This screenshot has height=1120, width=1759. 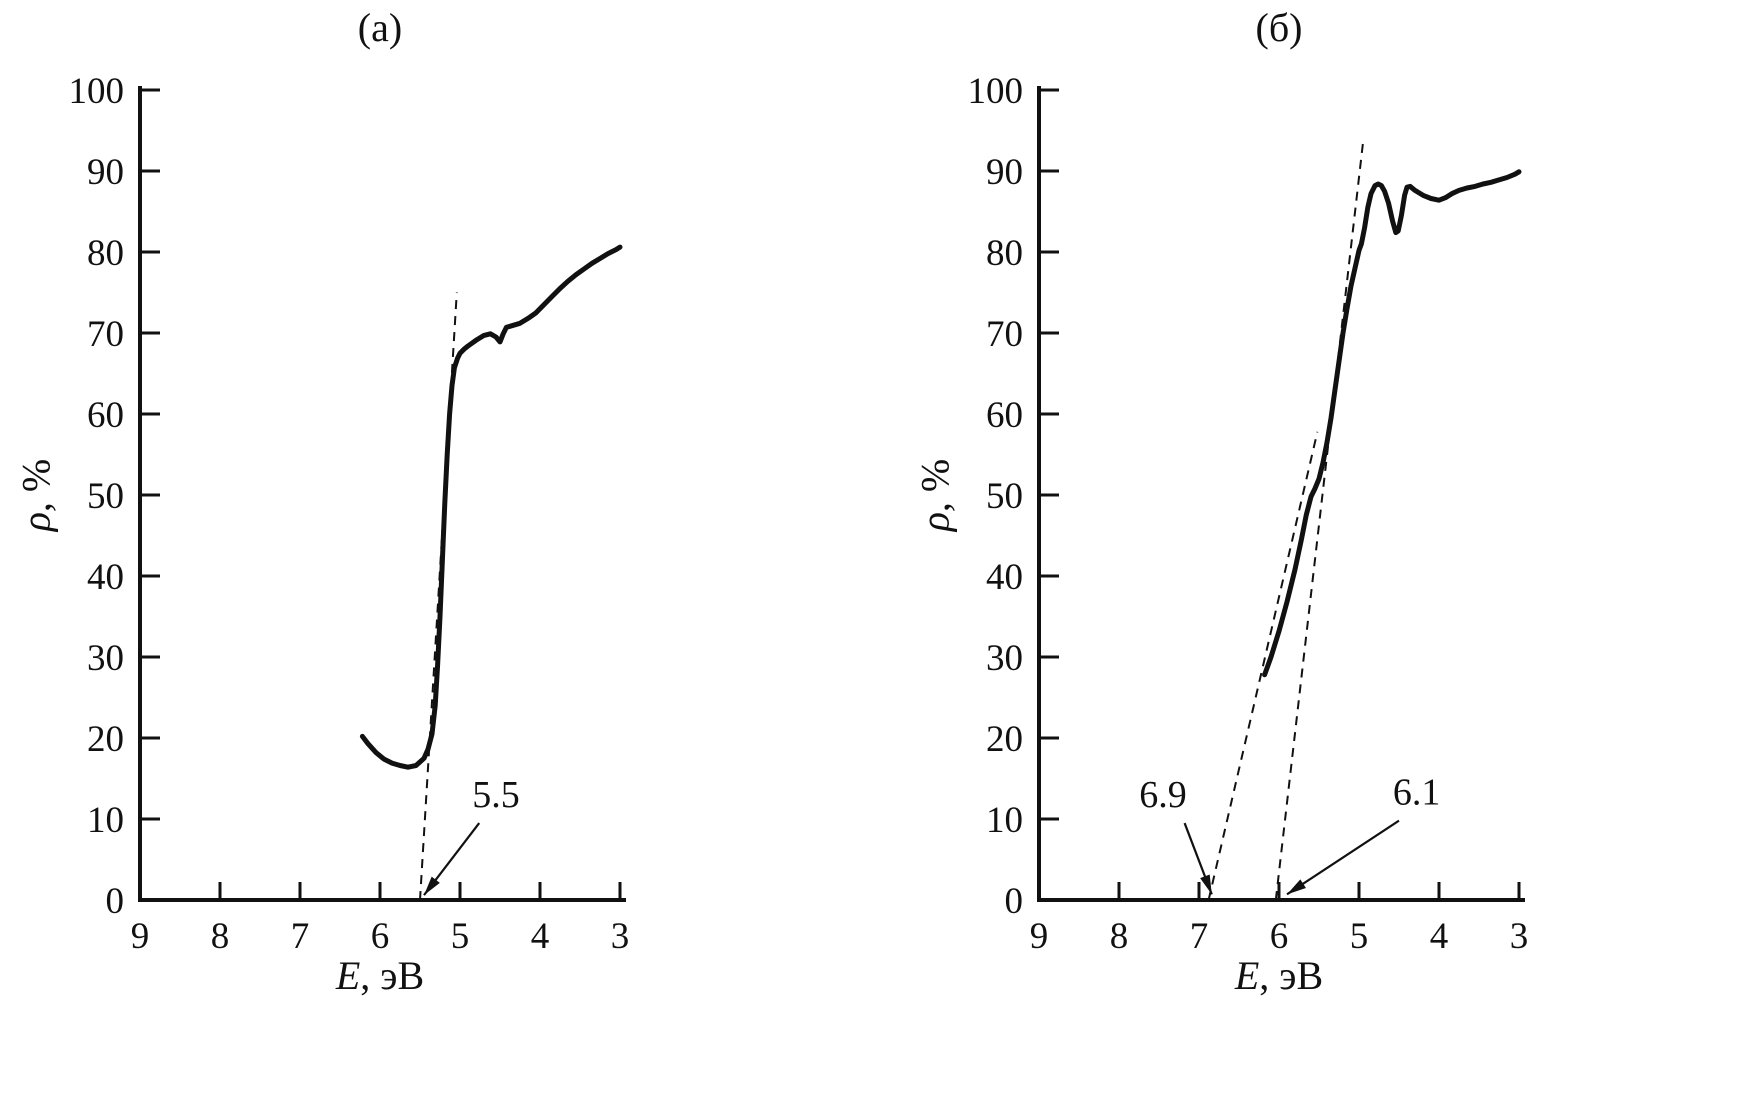 What do you see at coordinates (380, 27) in the screenshot?
I see `panel-a-title: (а)` at bounding box center [380, 27].